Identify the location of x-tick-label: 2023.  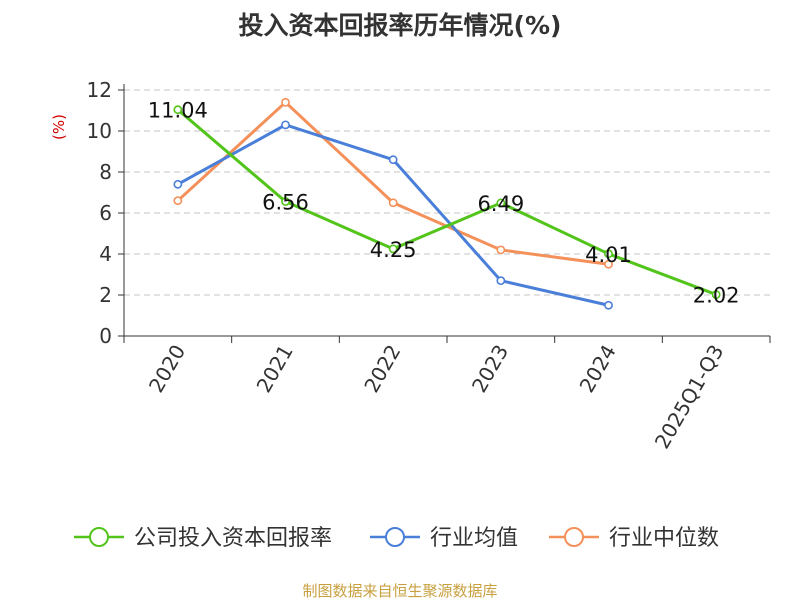
(490, 369).